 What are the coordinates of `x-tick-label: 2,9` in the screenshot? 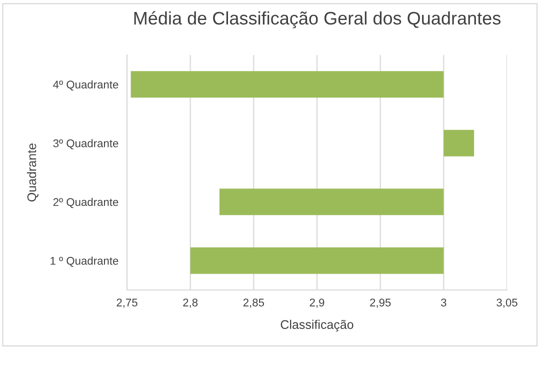 It's located at (317, 303).